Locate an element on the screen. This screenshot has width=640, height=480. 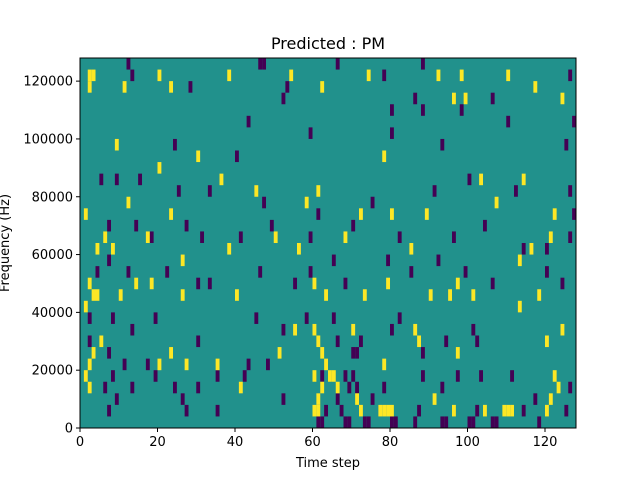
chart-title: Predicted : PM is located at coordinates (328, 43).